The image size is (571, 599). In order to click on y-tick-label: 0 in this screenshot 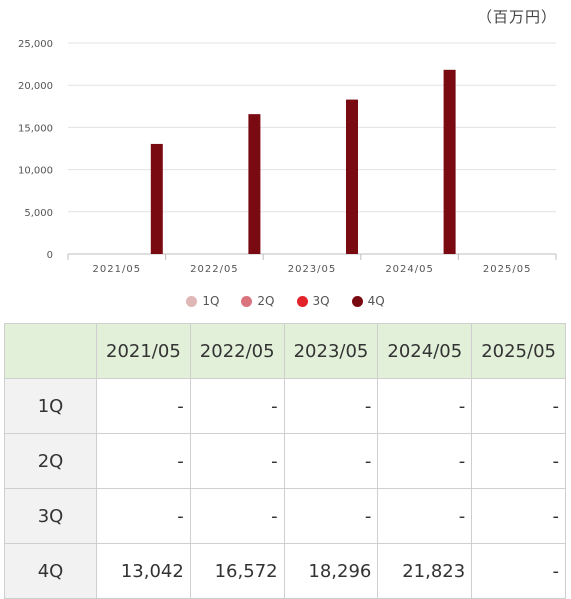, I will do `click(50, 255)`.